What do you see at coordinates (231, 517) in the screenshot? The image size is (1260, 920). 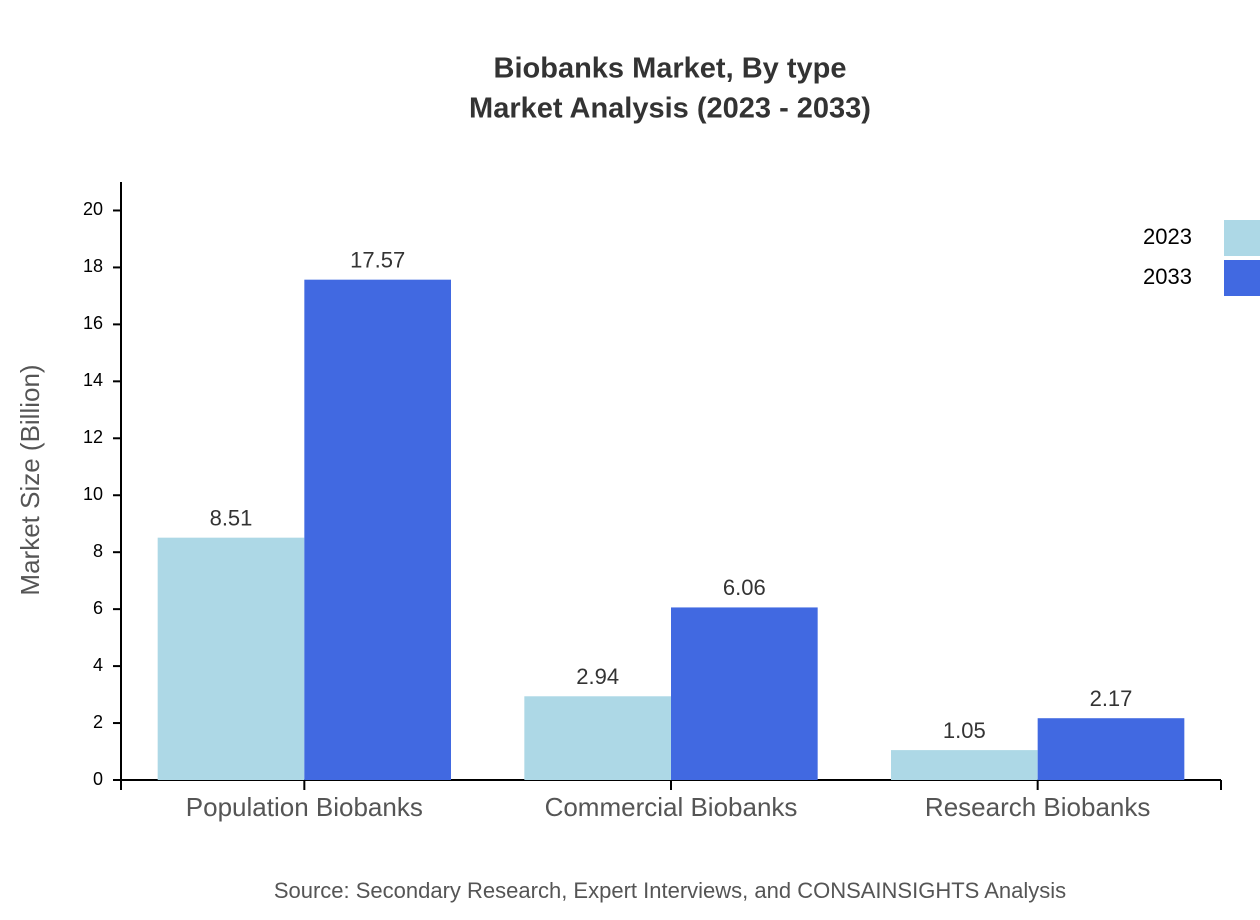 I see `value-label: 8.51` at bounding box center [231, 517].